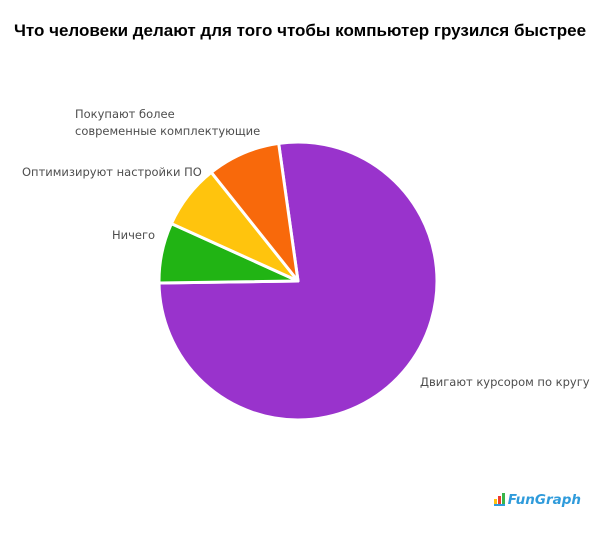 The width and height of the screenshot is (600, 533). What do you see at coordinates (134, 235) in the screenshot?
I see `slice-label-nothing: Ничего` at bounding box center [134, 235].